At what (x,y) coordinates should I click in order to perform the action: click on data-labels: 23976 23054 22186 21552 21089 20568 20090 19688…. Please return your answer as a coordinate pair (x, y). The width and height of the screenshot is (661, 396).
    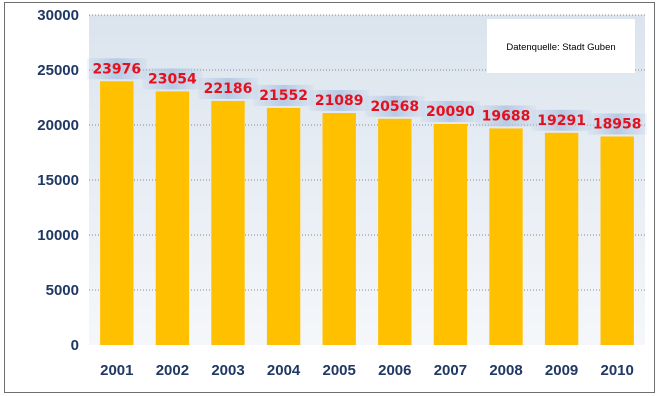
    Looking at the image, I should click on (366, 96).